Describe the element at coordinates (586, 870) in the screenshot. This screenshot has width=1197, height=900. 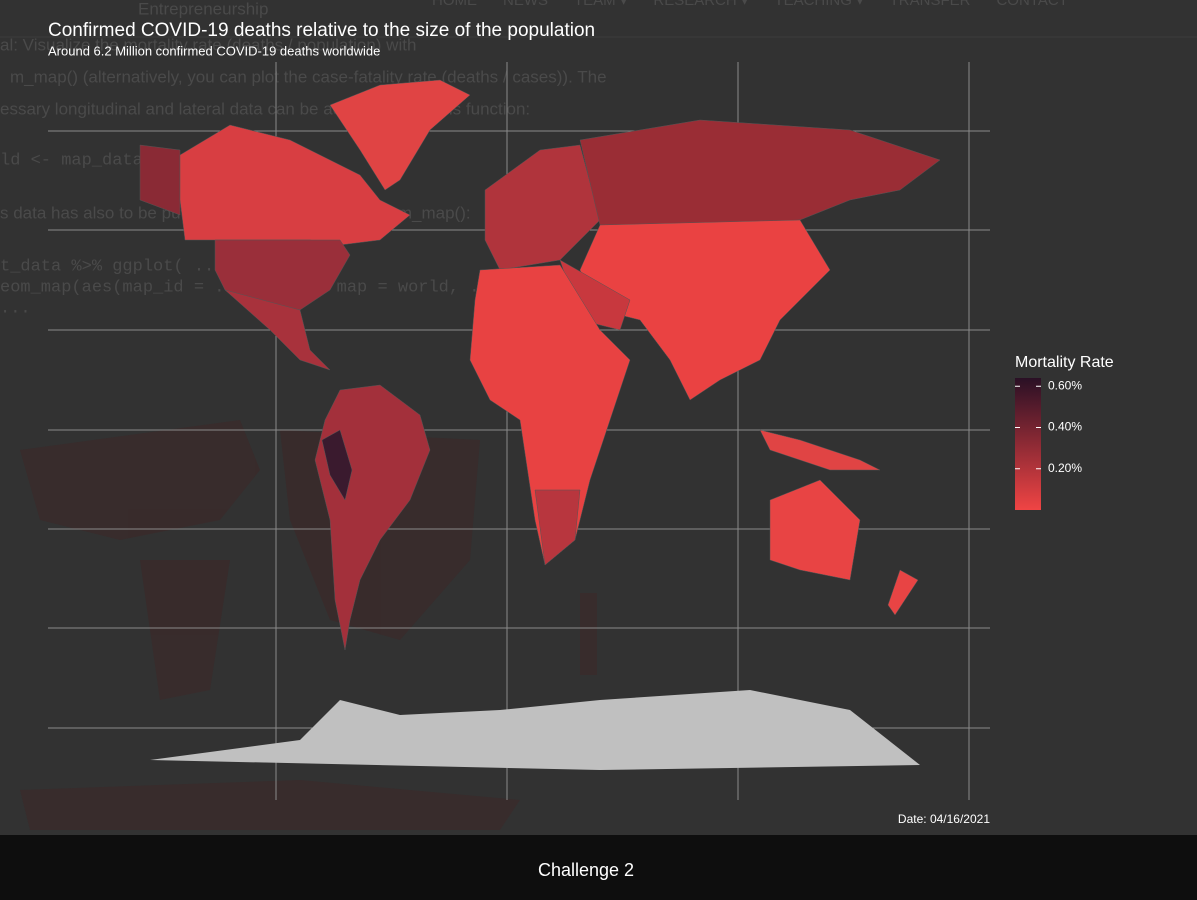
I see `lightbox-caption: Challenge 2` at that location.